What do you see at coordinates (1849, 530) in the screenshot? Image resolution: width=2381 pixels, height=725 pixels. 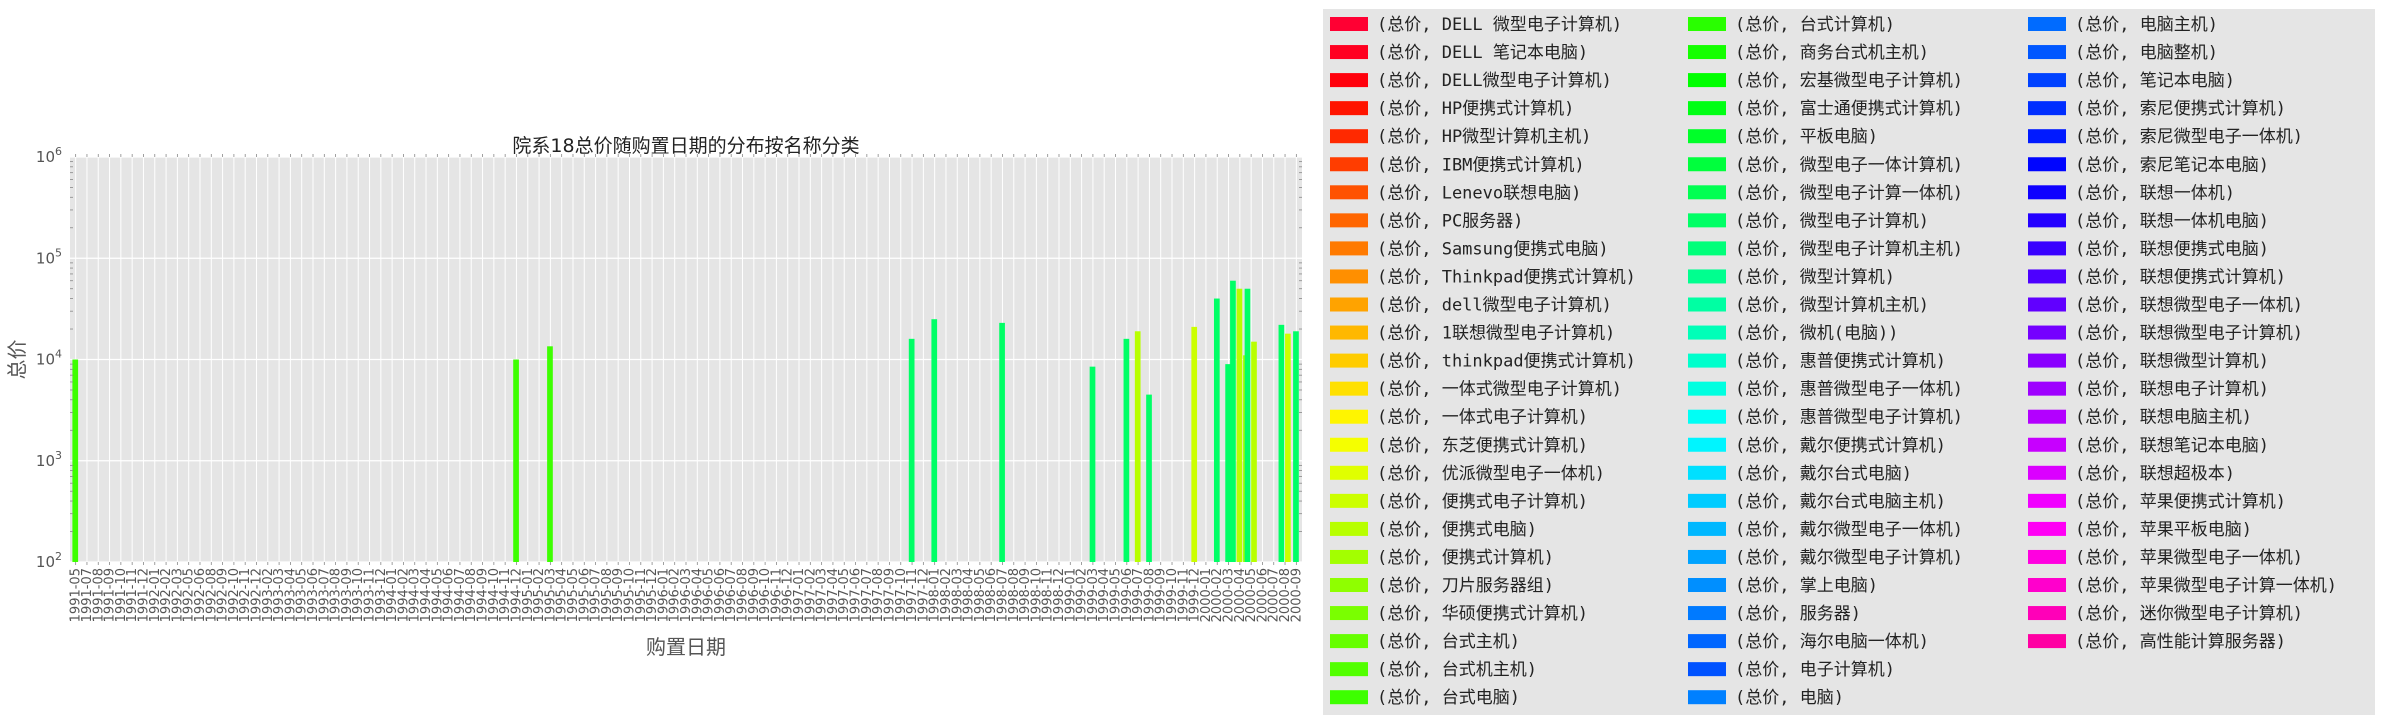 I see `legend-label: (总价, 戴尔微型电子一体机)` at bounding box center [1849, 530].